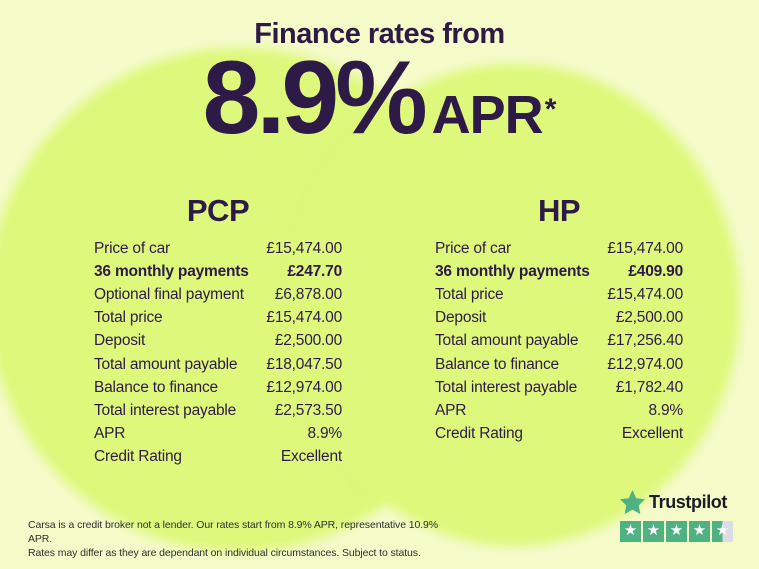 This screenshot has height=569, width=759. Describe the element at coordinates (559, 210) in the screenshot. I see `table-title-hp: HP` at that location.